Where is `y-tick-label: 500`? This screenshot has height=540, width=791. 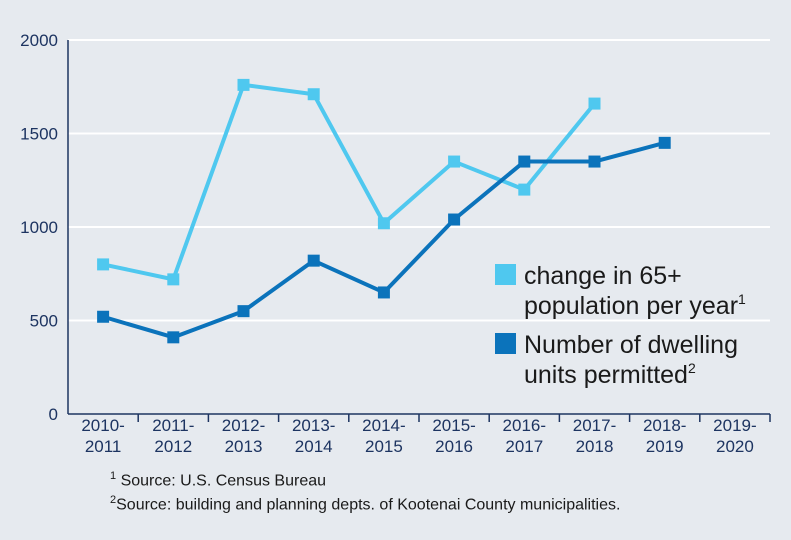
y-tick-label: 500 is located at coordinates (44, 321).